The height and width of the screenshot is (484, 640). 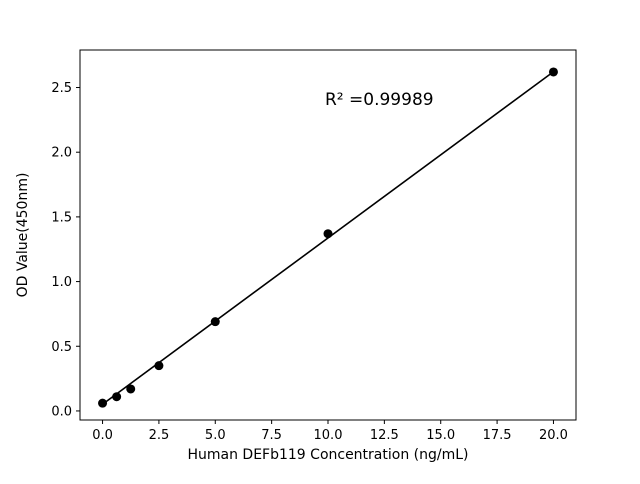 What do you see at coordinates (327, 455) in the screenshot?
I see `x-axis-label: Human DEFb119 Concentration (ng/mL)` at bounding box center [327, 455].